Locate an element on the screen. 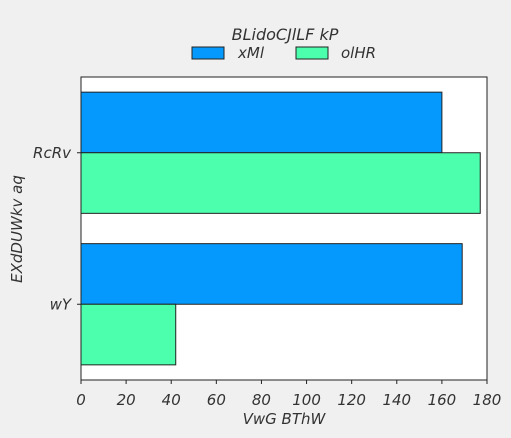 The image size is (511, 438). x-axis-ticks: 0 20 40 60 80 100 120 140 160 180 is located at coordinates (288, 394).